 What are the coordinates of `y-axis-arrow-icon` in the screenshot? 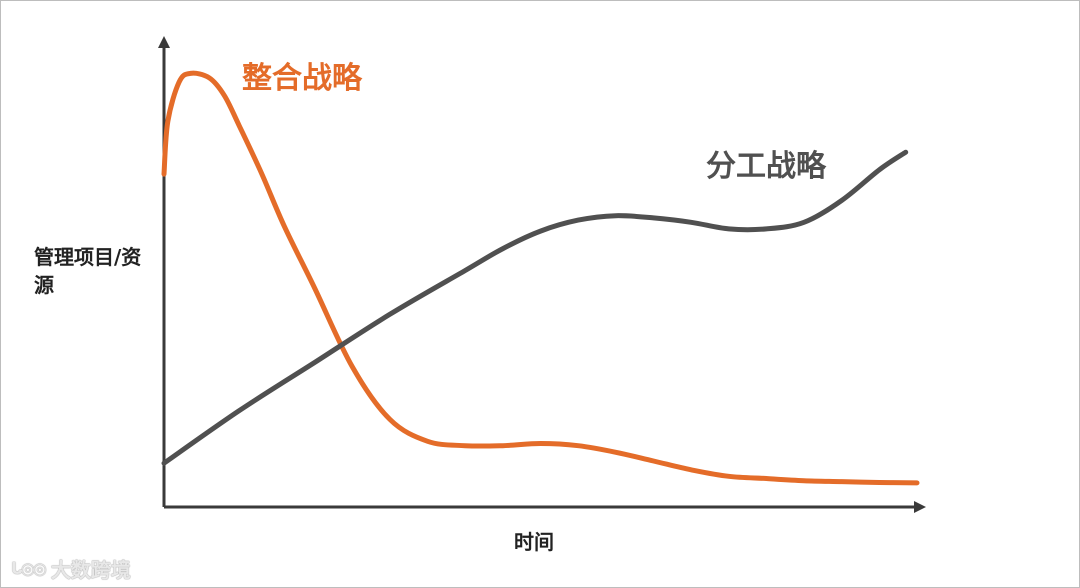 It's located at (164, 42).